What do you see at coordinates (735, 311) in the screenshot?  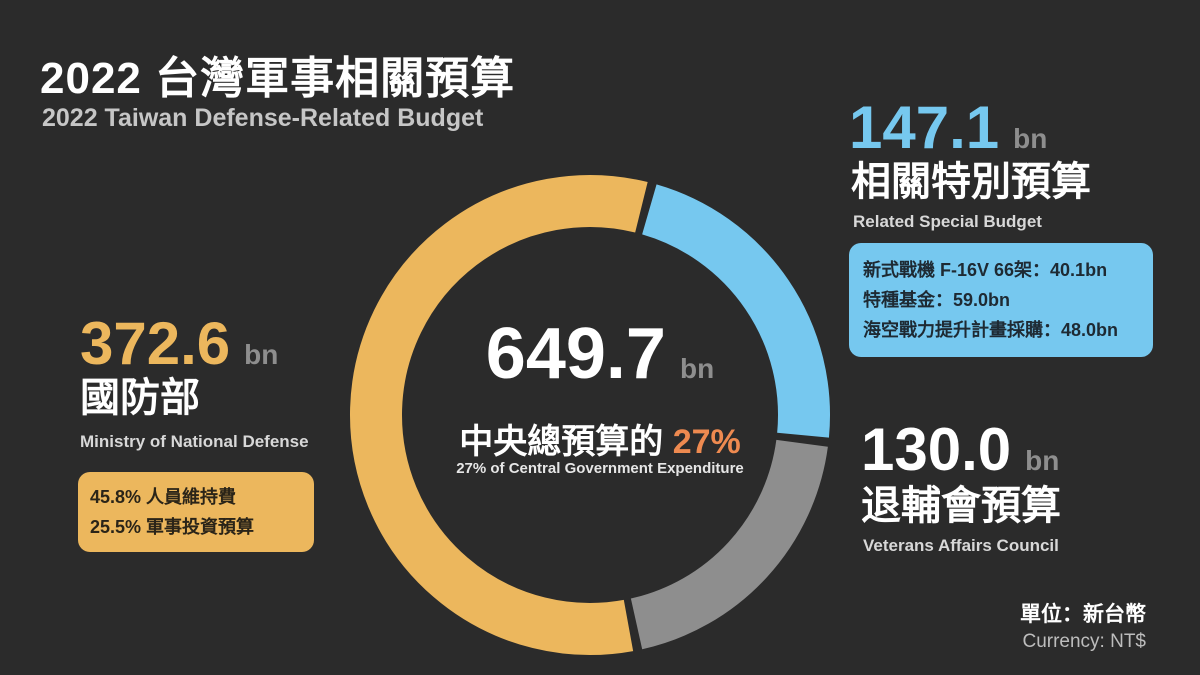 I see `donut-slice-special` at bounding box center [735, 311].